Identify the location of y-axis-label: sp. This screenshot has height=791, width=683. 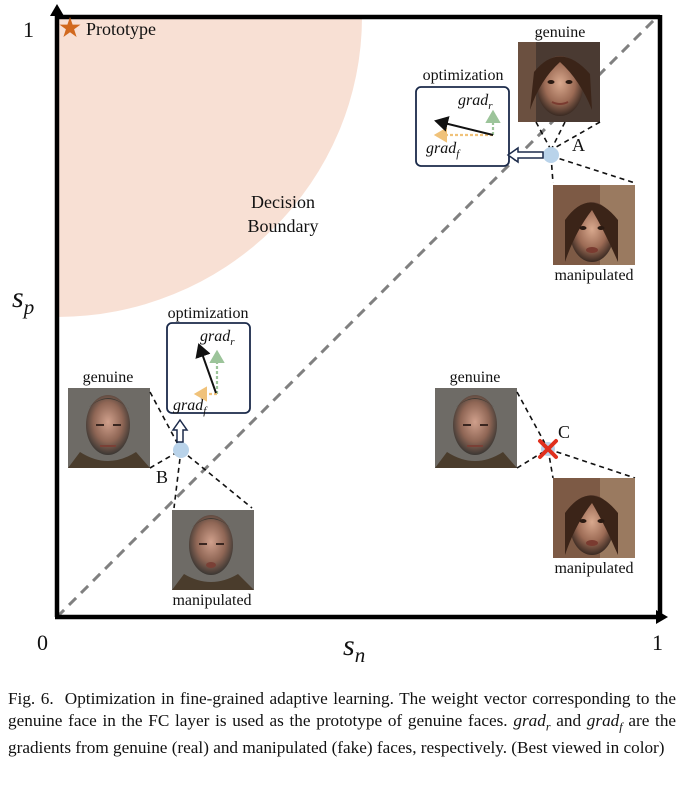
(23, 300).